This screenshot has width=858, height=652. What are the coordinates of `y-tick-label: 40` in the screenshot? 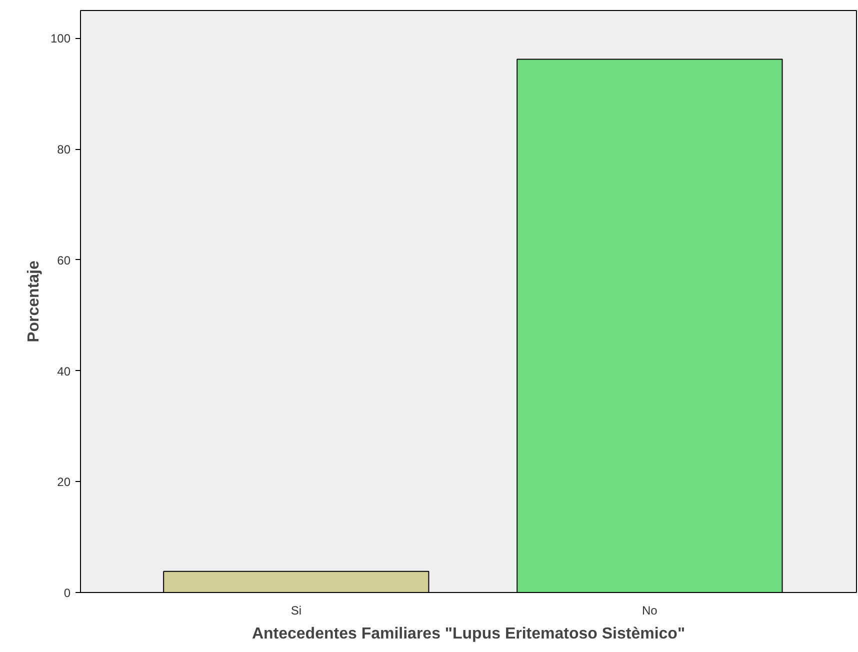 It's located at (64, 371).